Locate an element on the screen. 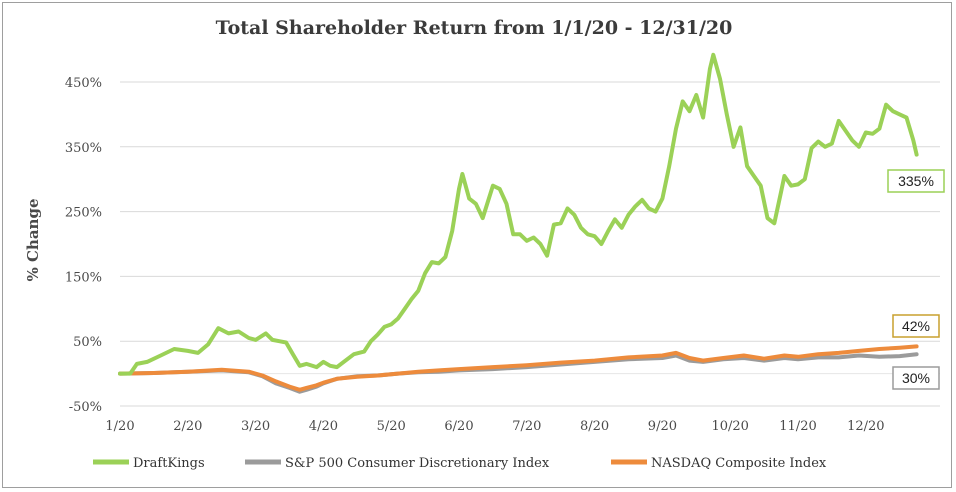  x-tick-3: 4/20 is located at coordinates (323, 426).